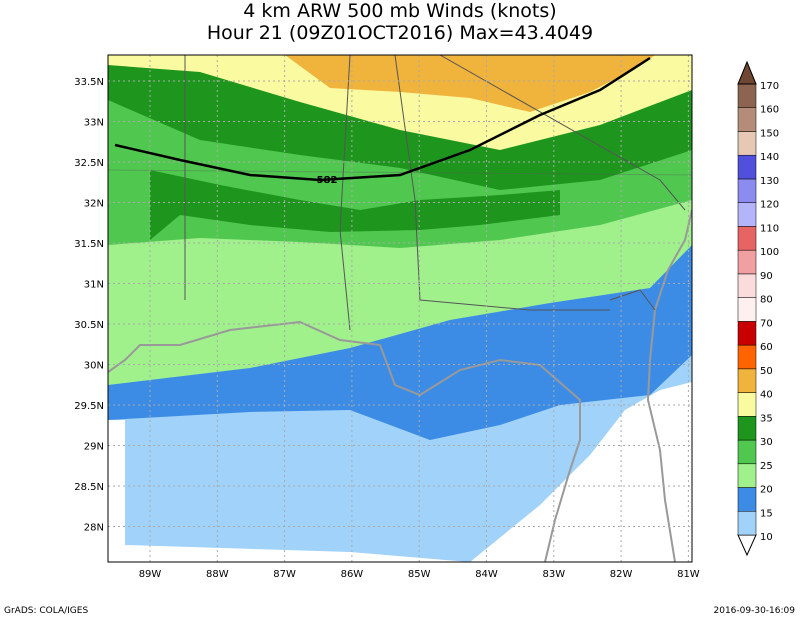 The height and width of the screenshot is (618, 800). Describe the element at coordinates (766, 466) in the screenshot. I see `colorbar-label: 25` at that location.